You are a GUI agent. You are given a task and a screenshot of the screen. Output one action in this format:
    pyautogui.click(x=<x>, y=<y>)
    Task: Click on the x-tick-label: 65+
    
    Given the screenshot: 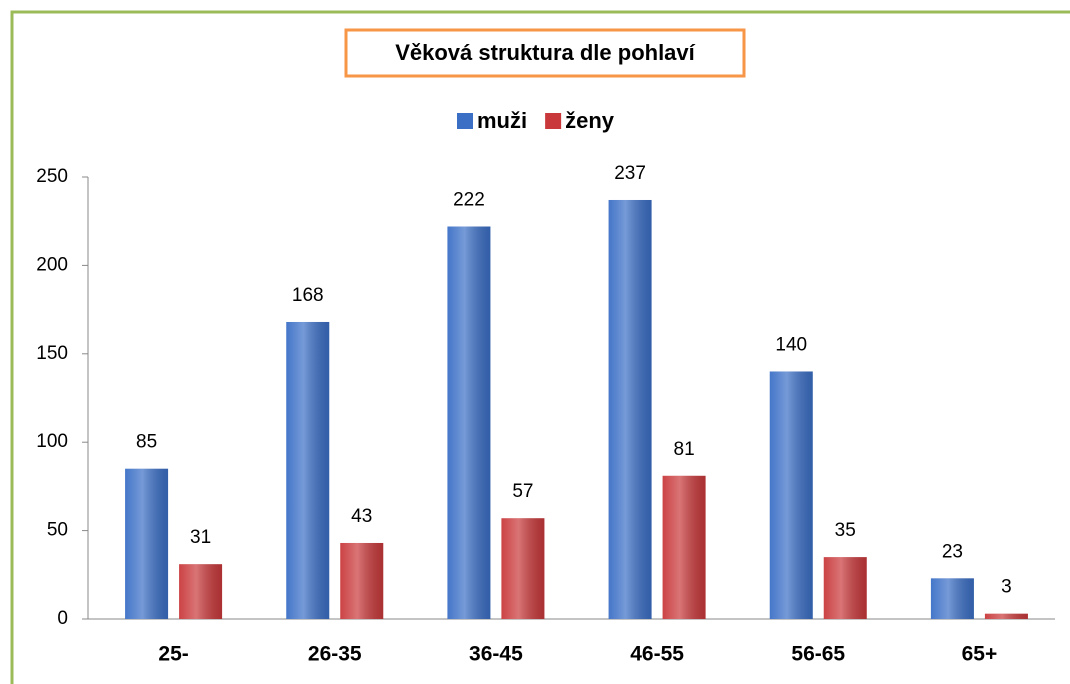 What is the action you would take?
    pyautogui.click(x=980, y=654)
    